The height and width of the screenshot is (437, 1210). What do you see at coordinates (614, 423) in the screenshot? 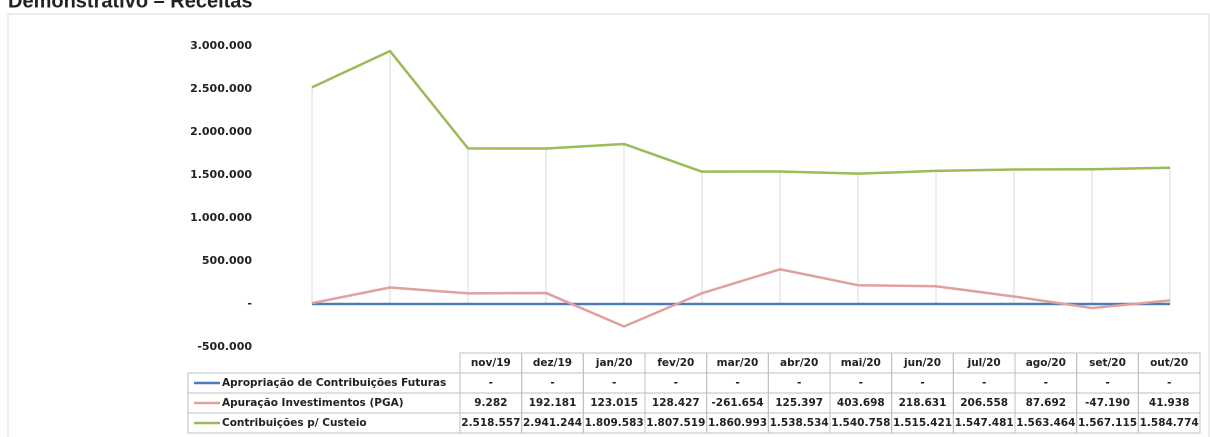
I see `data-label: 1.809.583` at bounding box center [614, 423].